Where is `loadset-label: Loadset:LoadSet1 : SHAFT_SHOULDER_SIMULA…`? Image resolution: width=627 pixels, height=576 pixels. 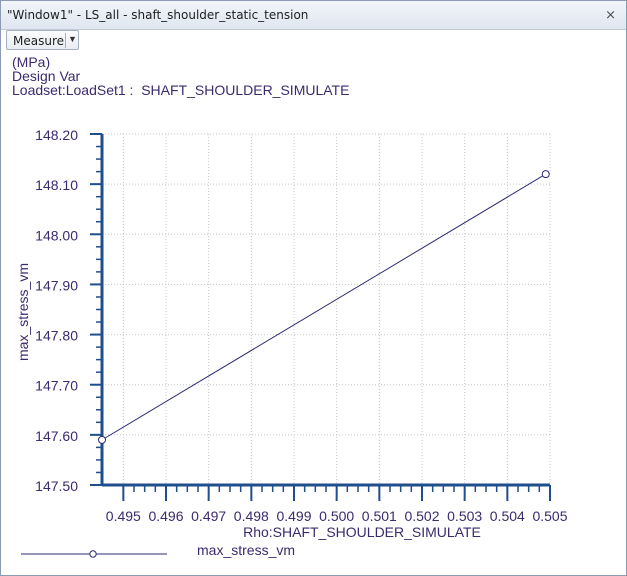
loadset-label: Loadset:LoadSet1 : SHAFT_SHOULDER_SIMULA… is located at coordinates (181, 90).